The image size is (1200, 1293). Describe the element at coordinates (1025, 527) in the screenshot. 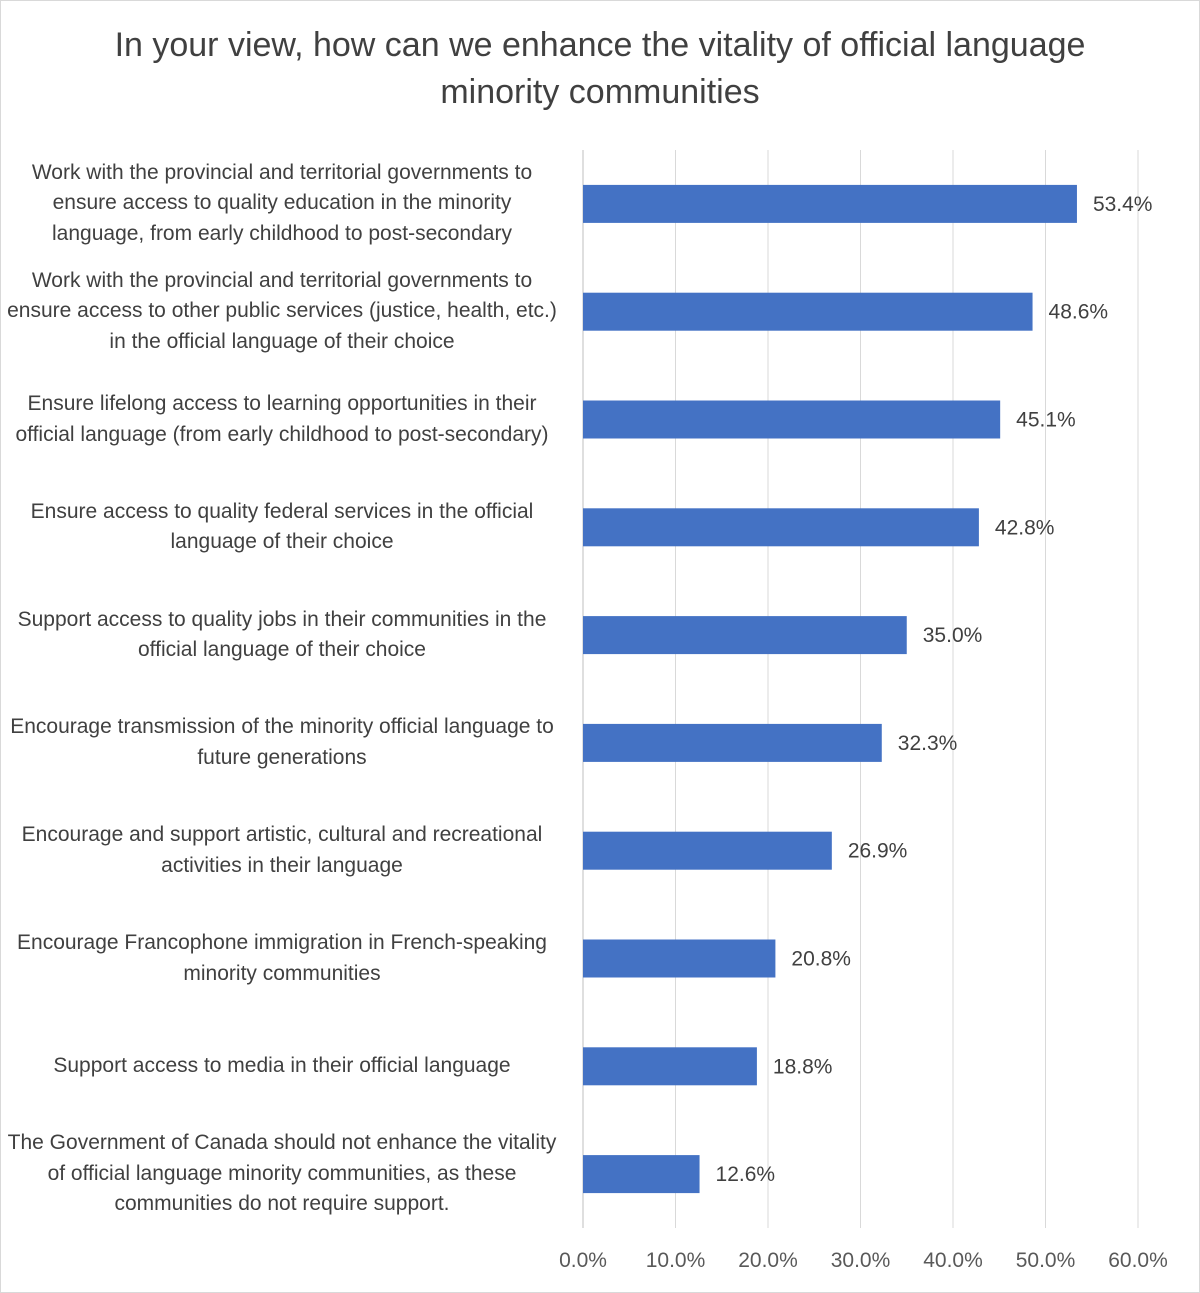

I see `data-label: 42.8%` at that location.